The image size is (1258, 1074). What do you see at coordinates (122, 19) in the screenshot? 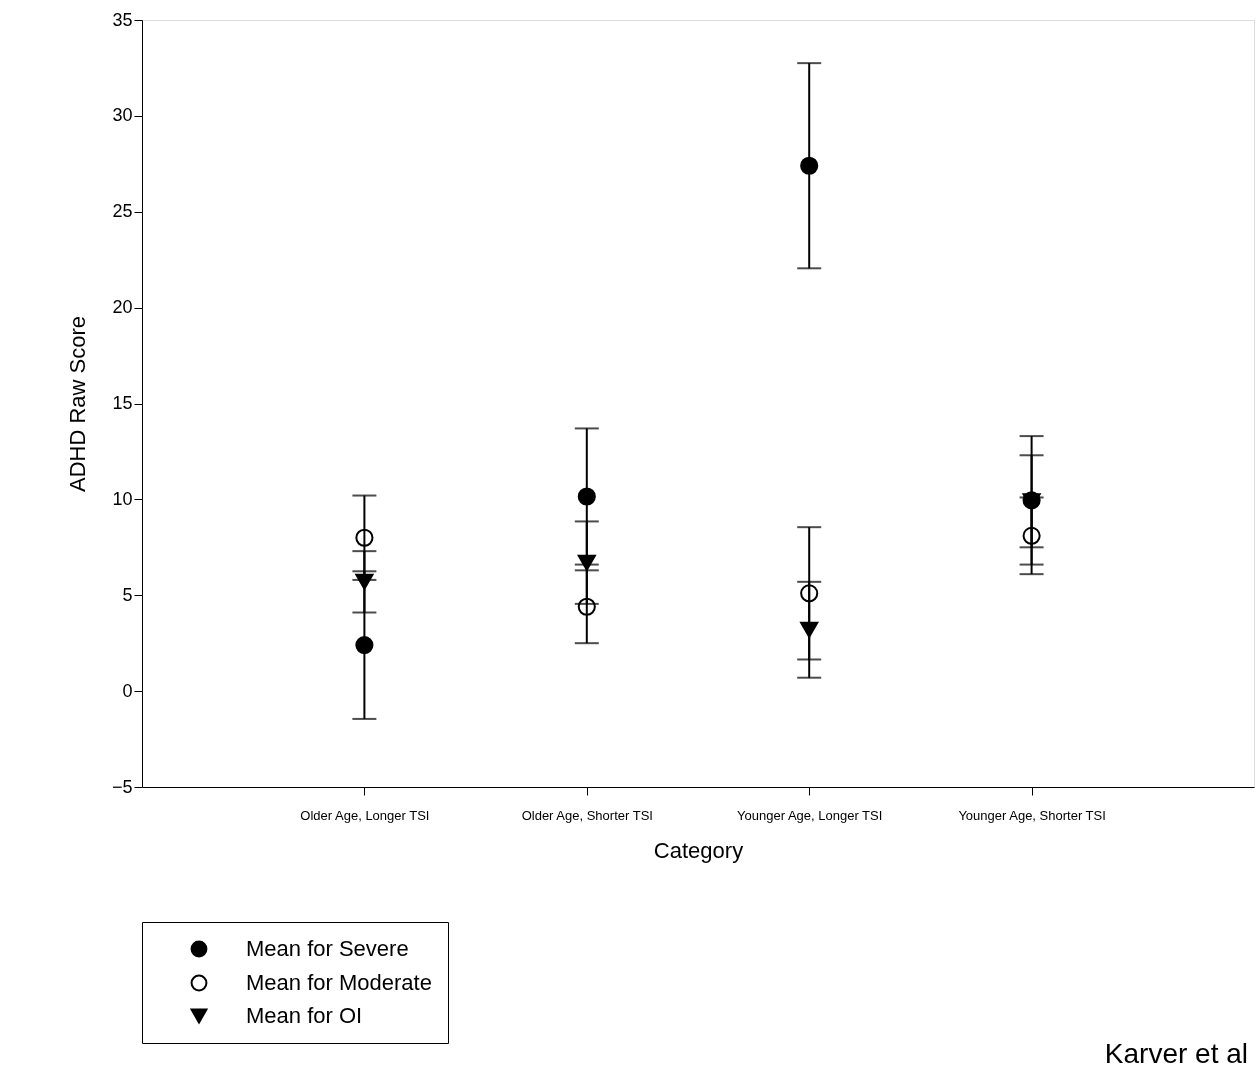
I see `y-tick-label: 35` at bounding box center [122, 19].